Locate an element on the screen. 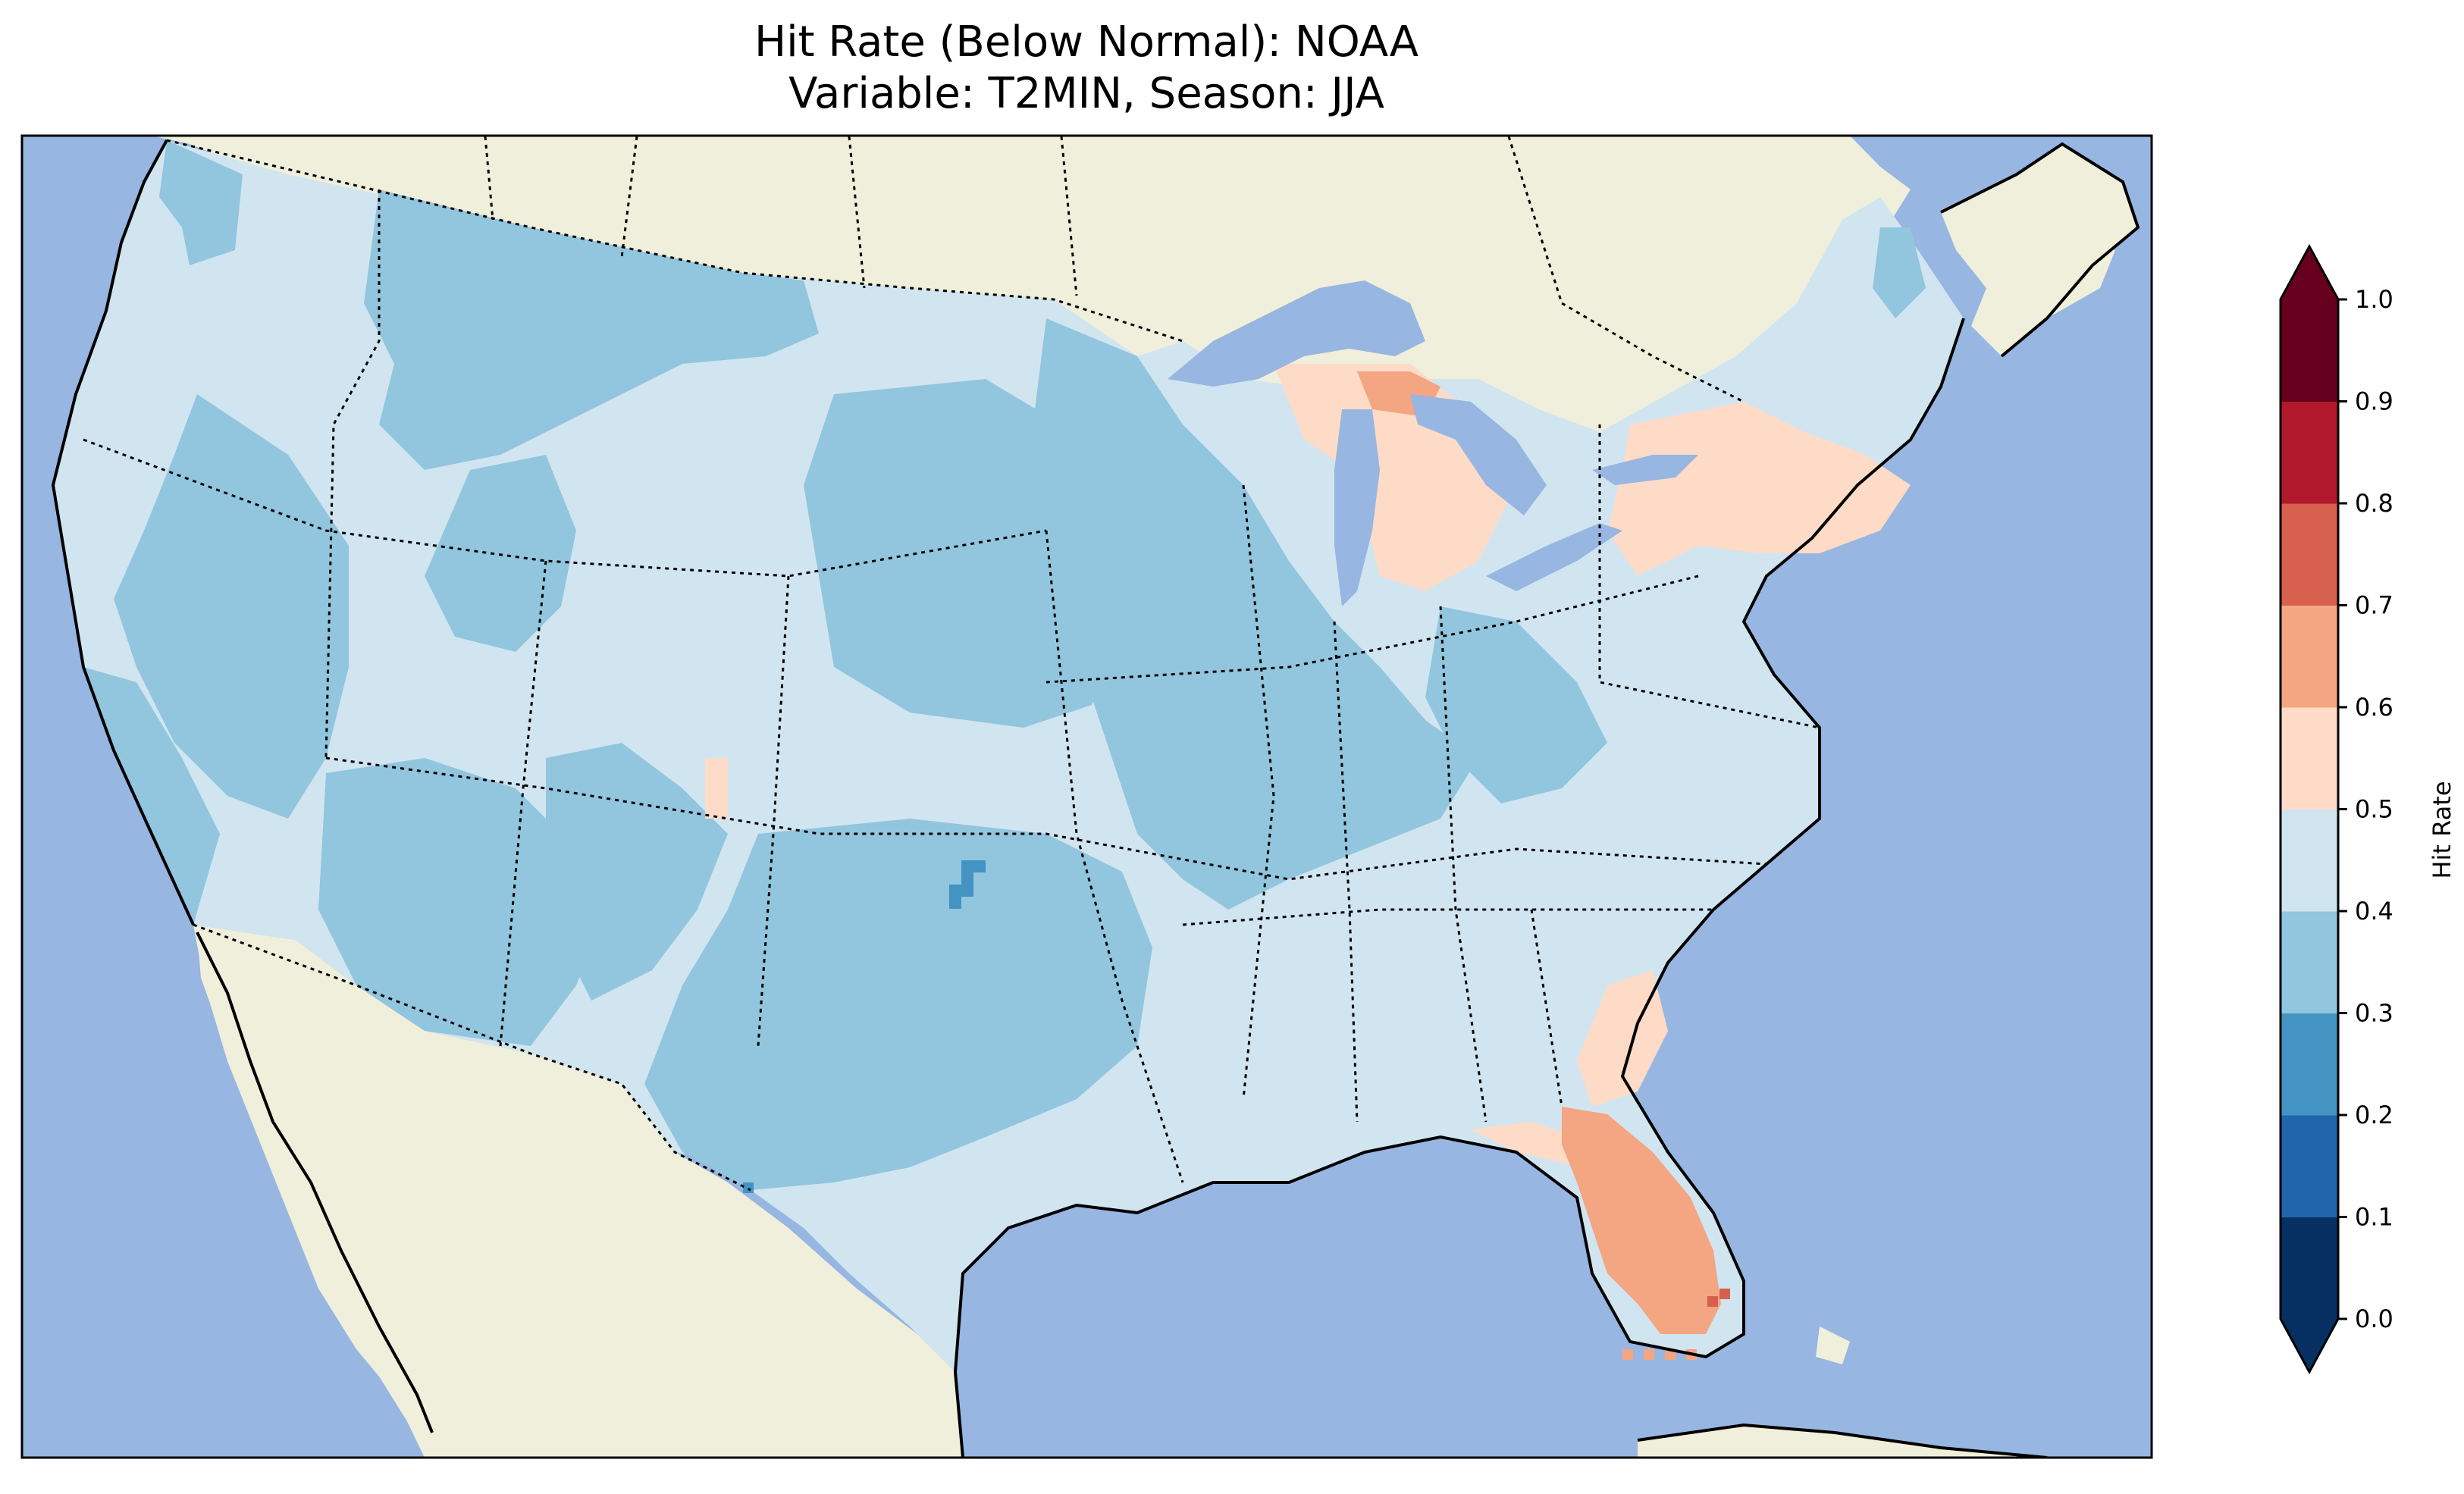 Image resolution: width=2464 pixels, height=1494 pixels. colorbar-label: Hit Rate is located at coordinates (2442, 830).